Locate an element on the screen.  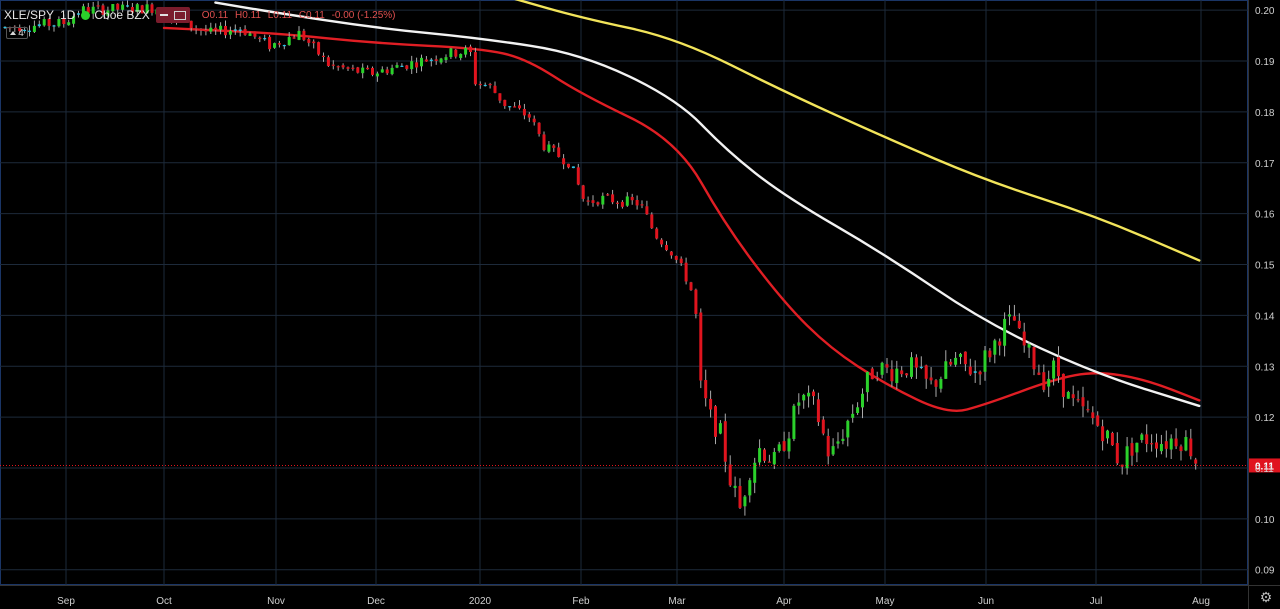
interval-label: 1D is located at coordinates (68, 15).